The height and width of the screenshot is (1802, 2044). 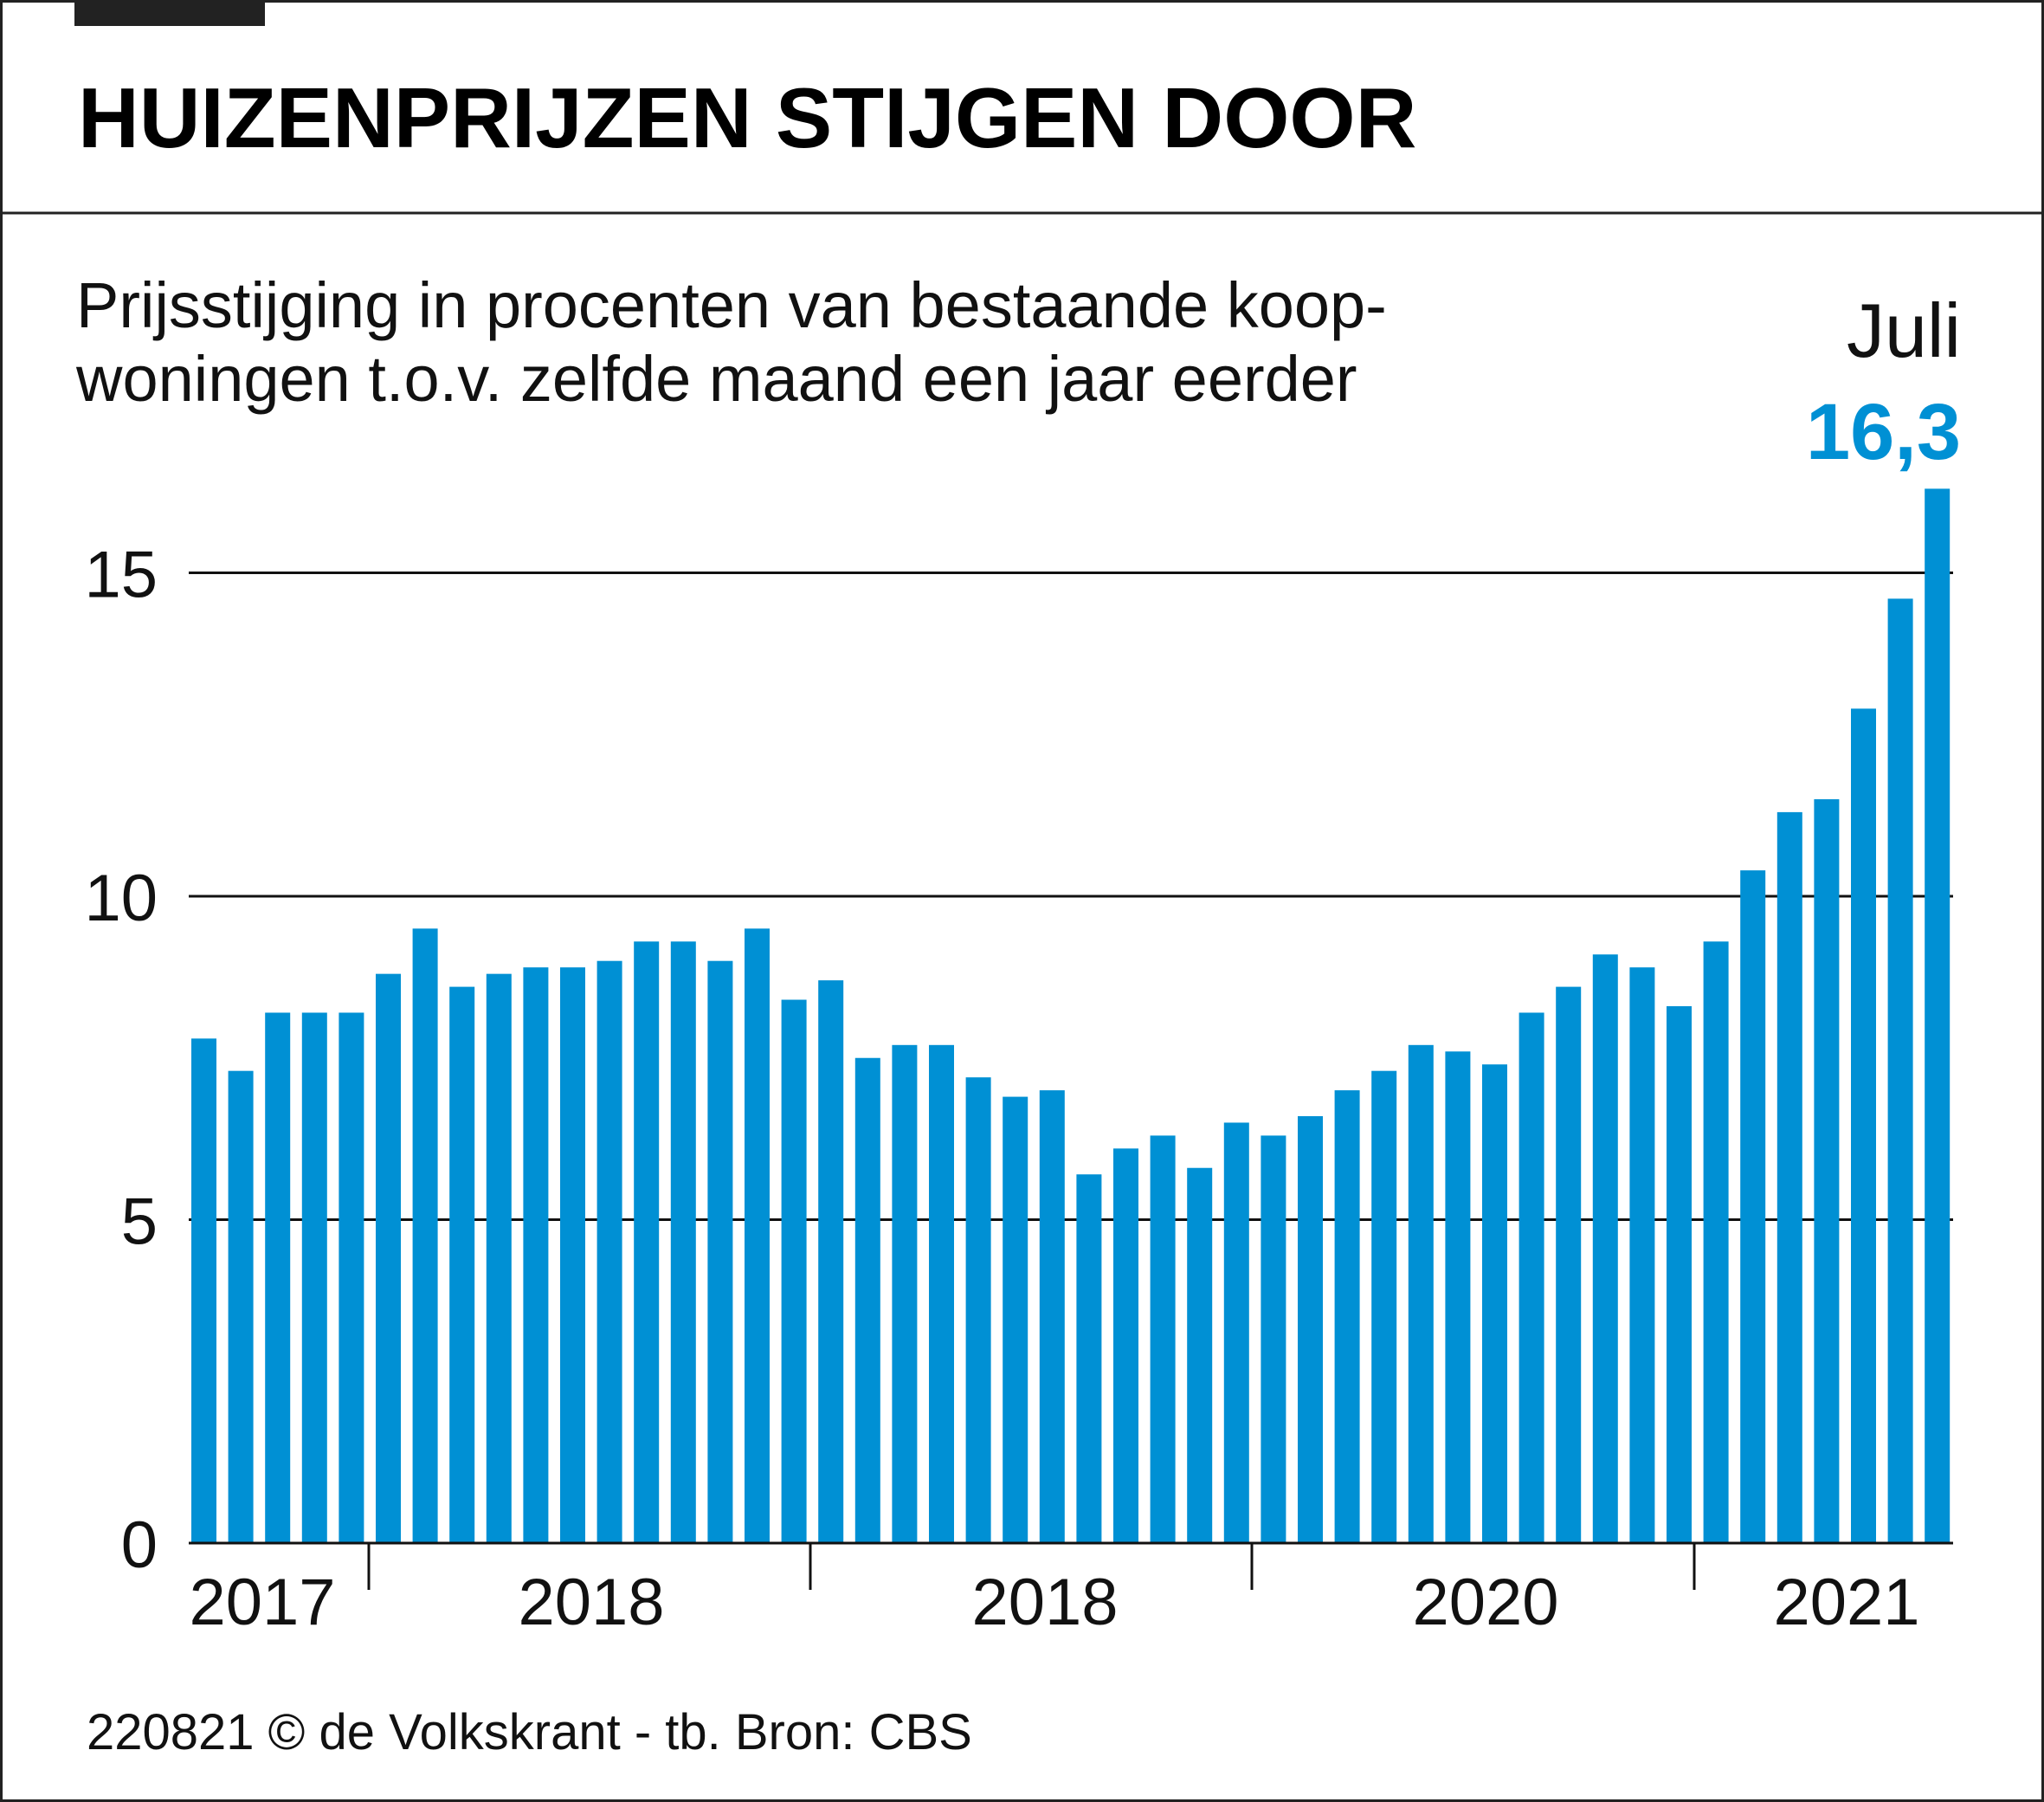 What do you see at coordinates (139, 1222) in the screenshot?
I see `y-tick-label: 5` at bounding box center [139, 1222].